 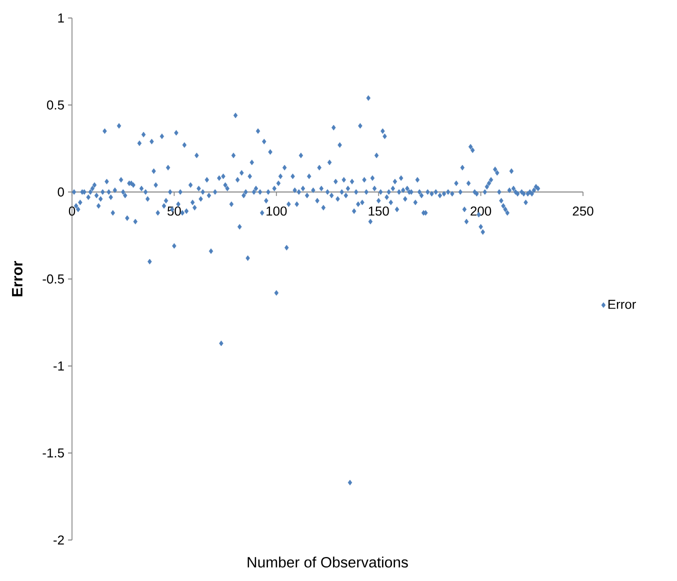 I want to click on y-tick-label: 0, so click(x=61, y=192).